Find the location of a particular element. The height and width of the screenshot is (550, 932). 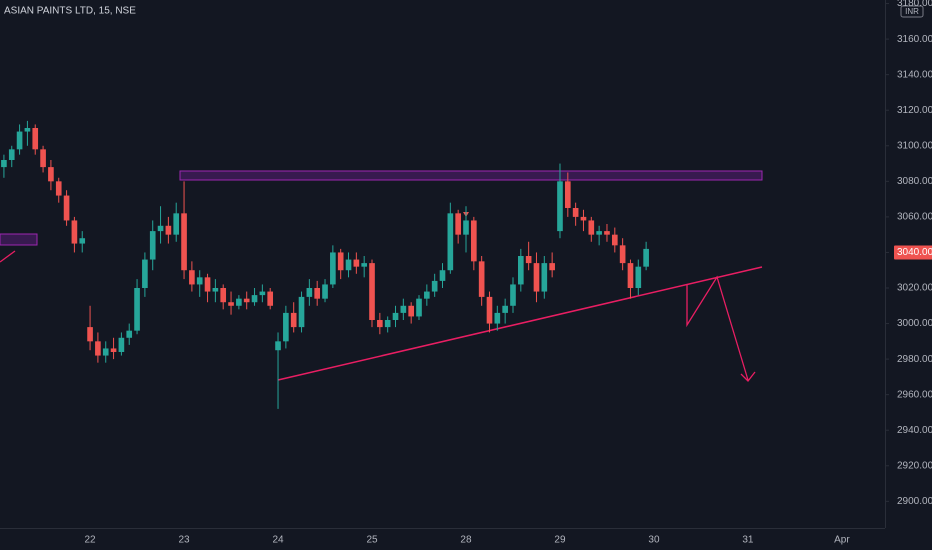

y-tick-label: 2900.00 is located at coordinates (914, 501).